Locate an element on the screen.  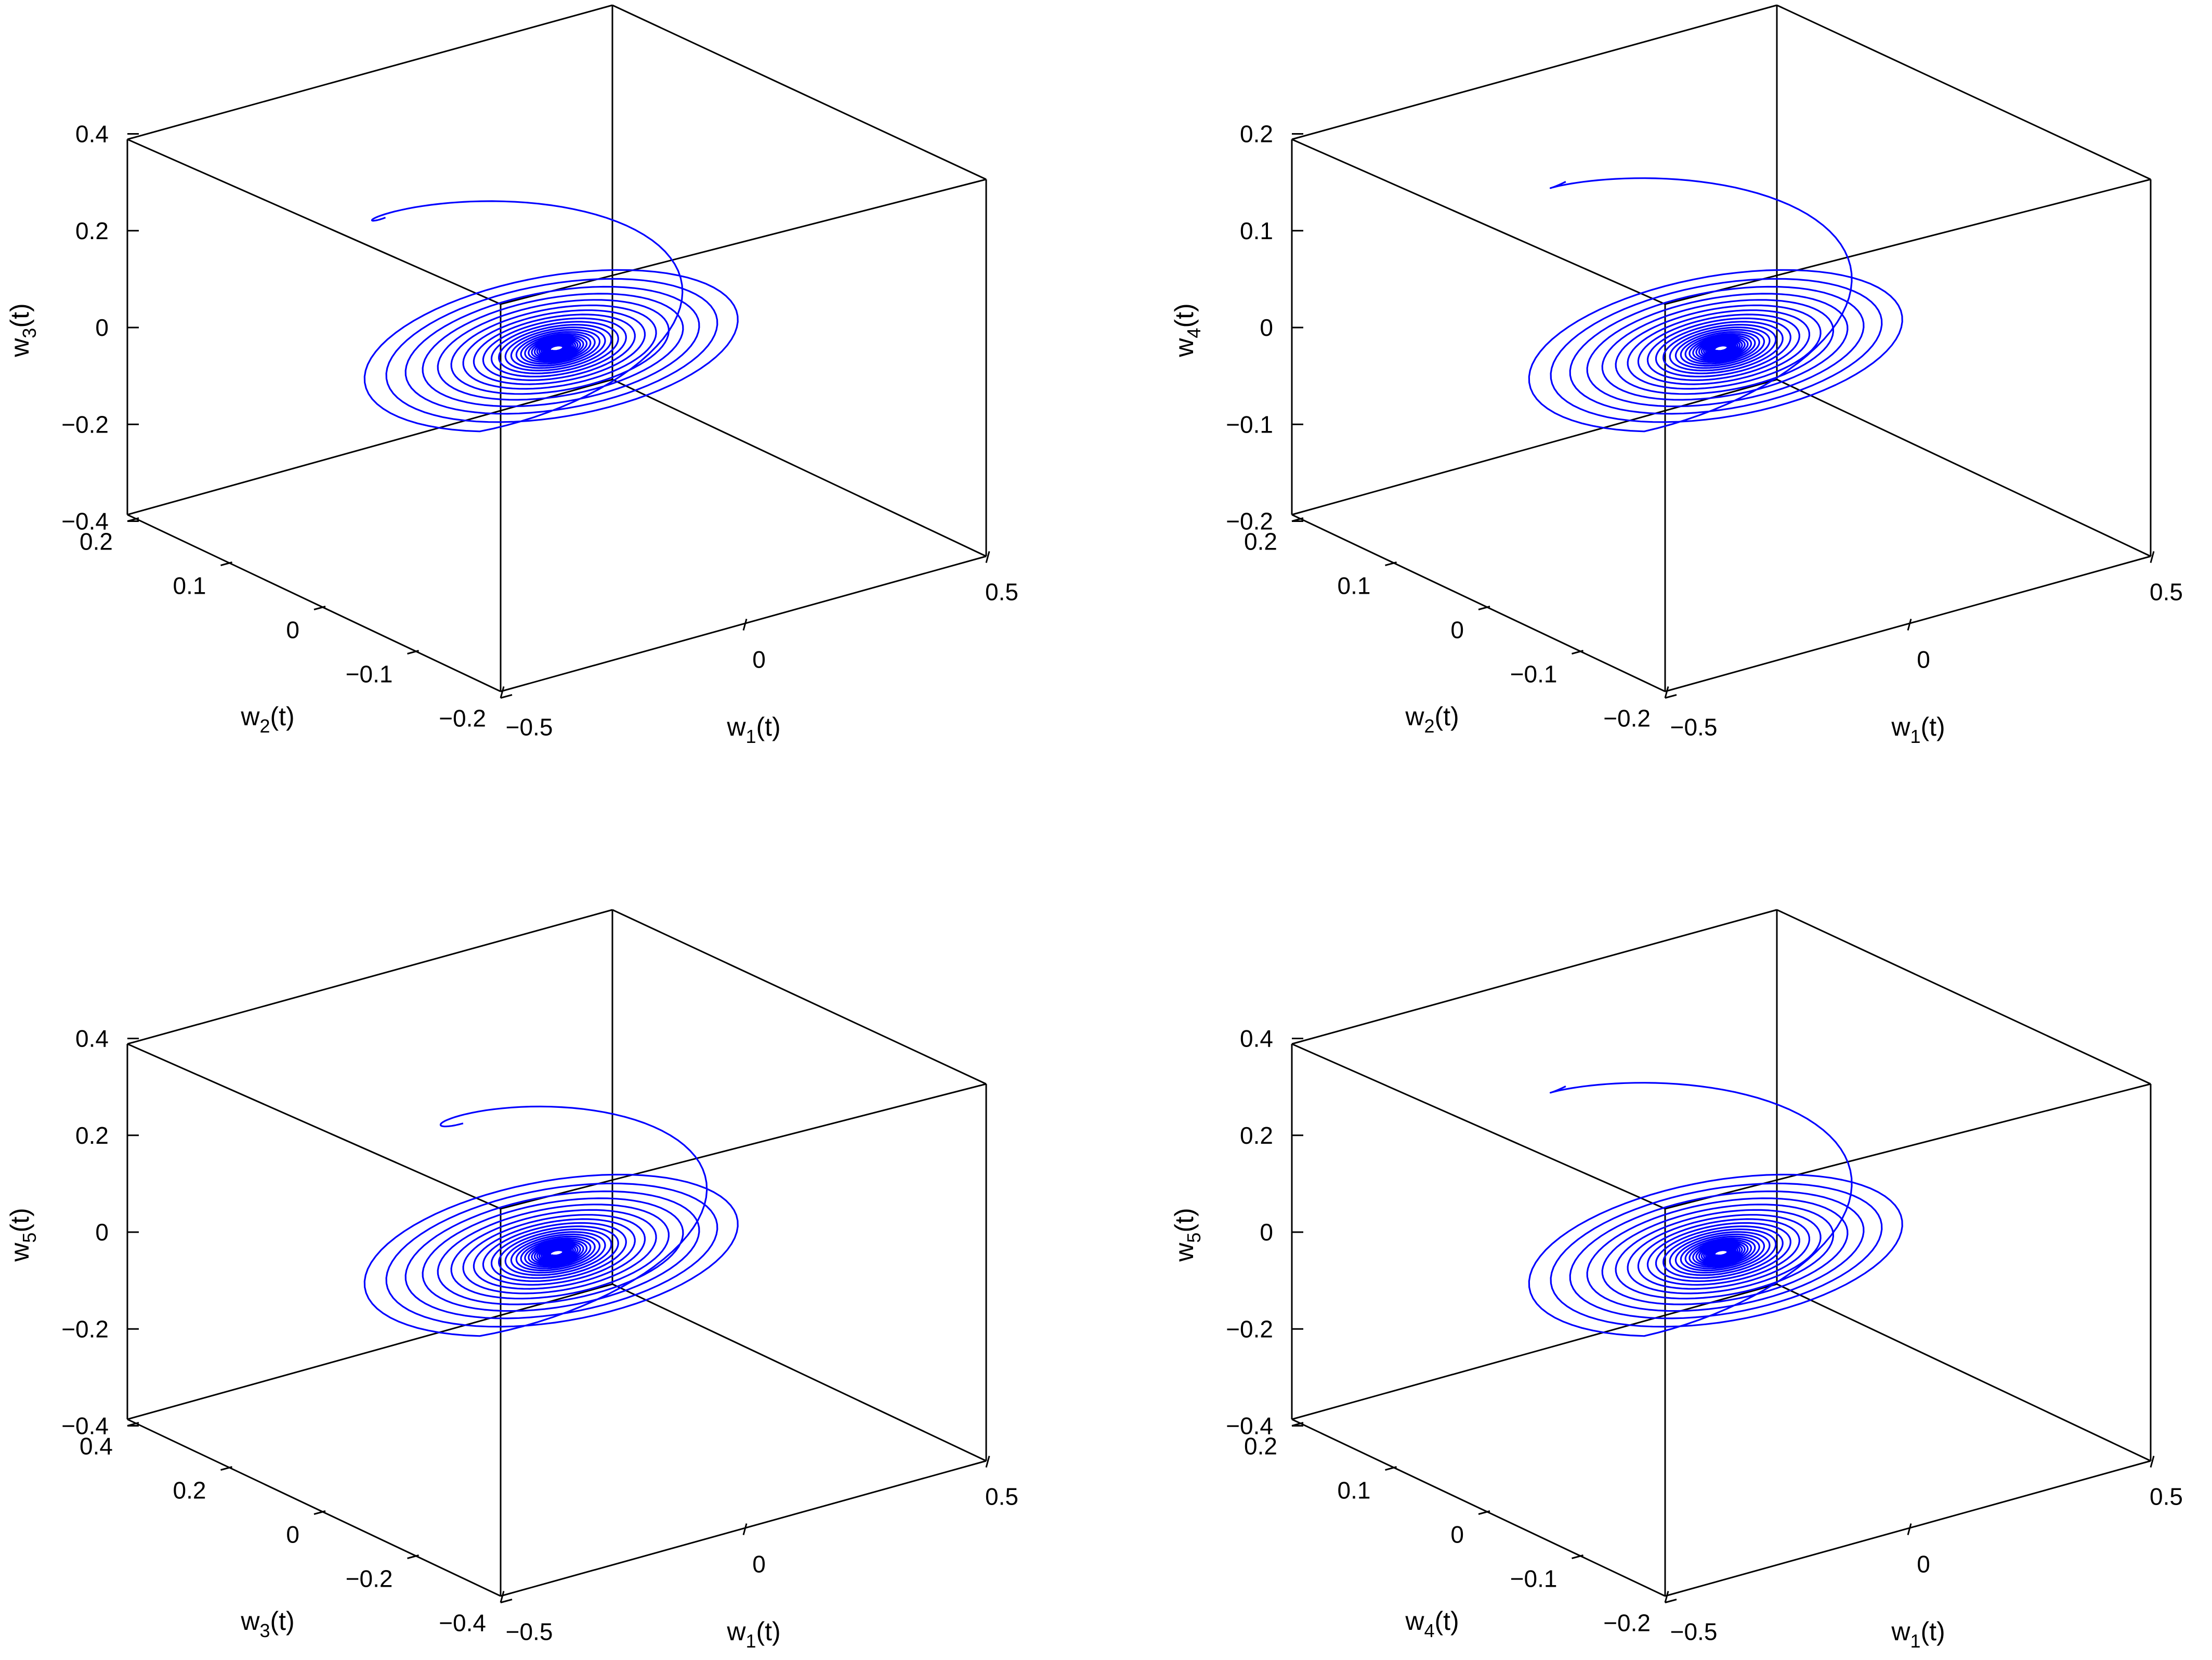
z-axis-label: w3(t) is located at coordinates (22, 330).